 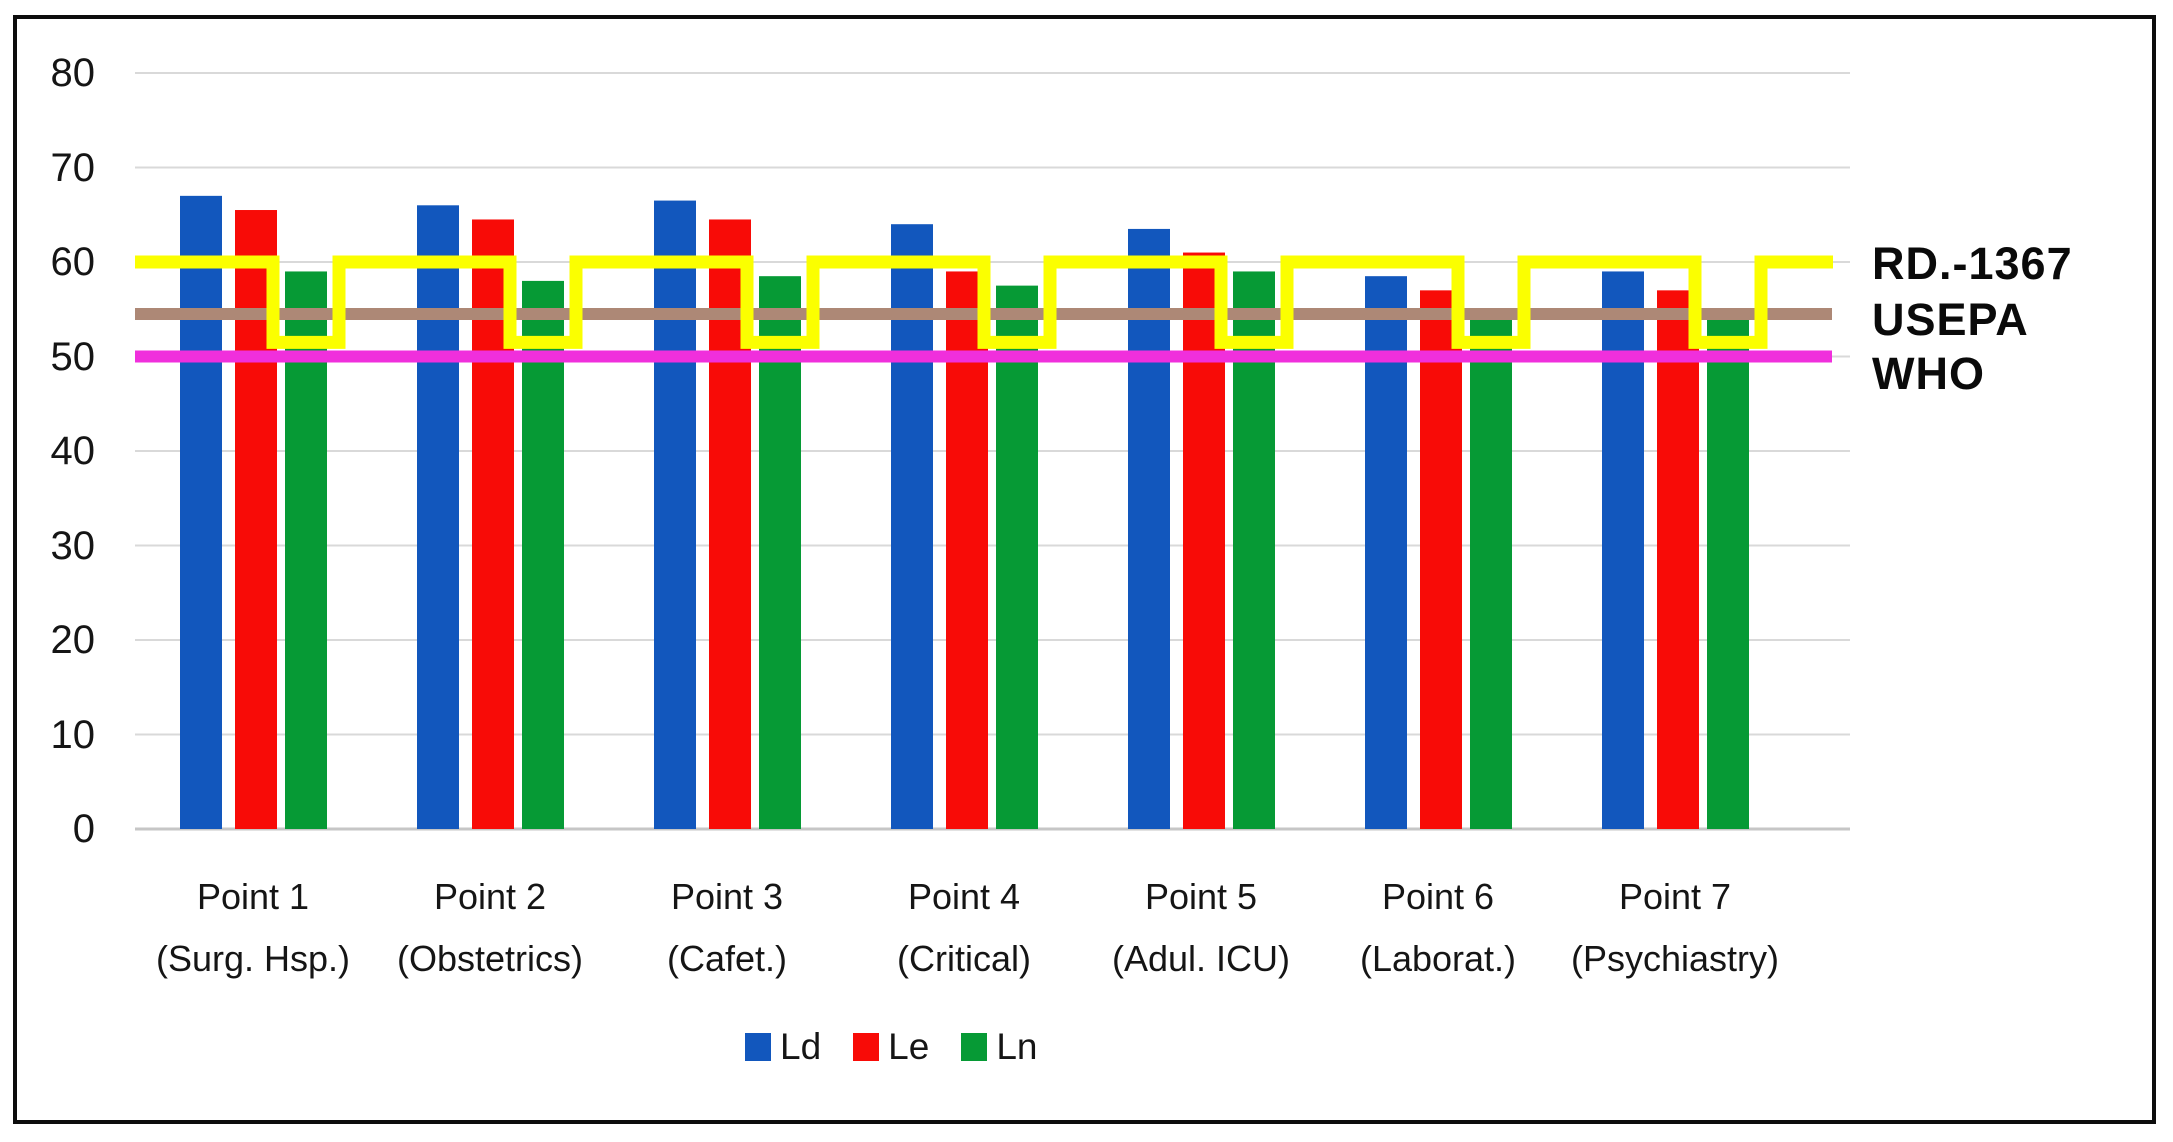 What do you see at coordinates (73, 451) in the screenshot?
I see `y-tick-label-40: 40` at bounding box center [73, 451].